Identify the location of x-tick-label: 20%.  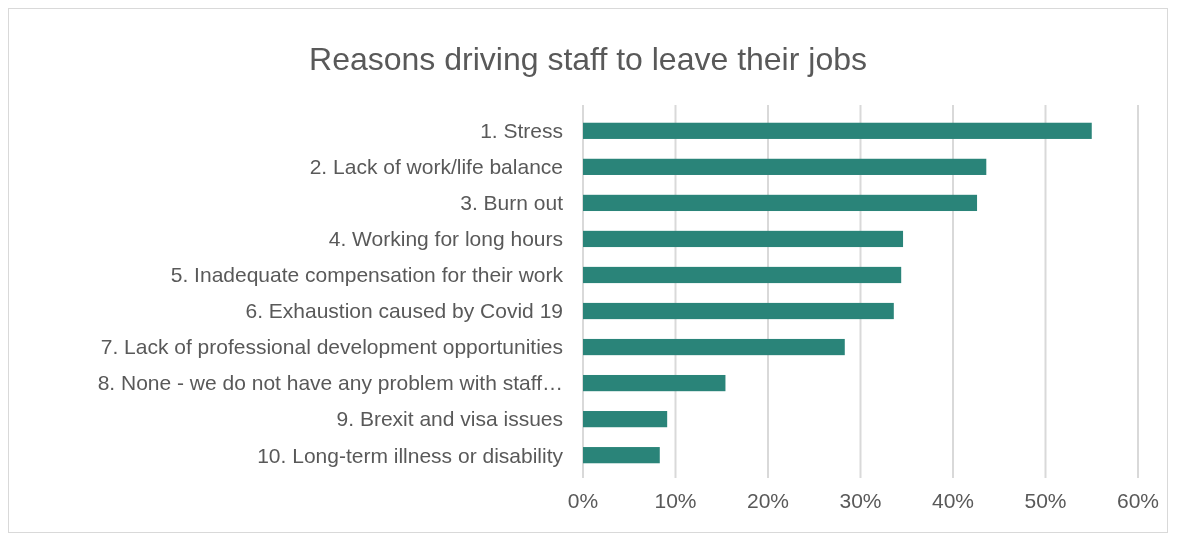
(768, 500).